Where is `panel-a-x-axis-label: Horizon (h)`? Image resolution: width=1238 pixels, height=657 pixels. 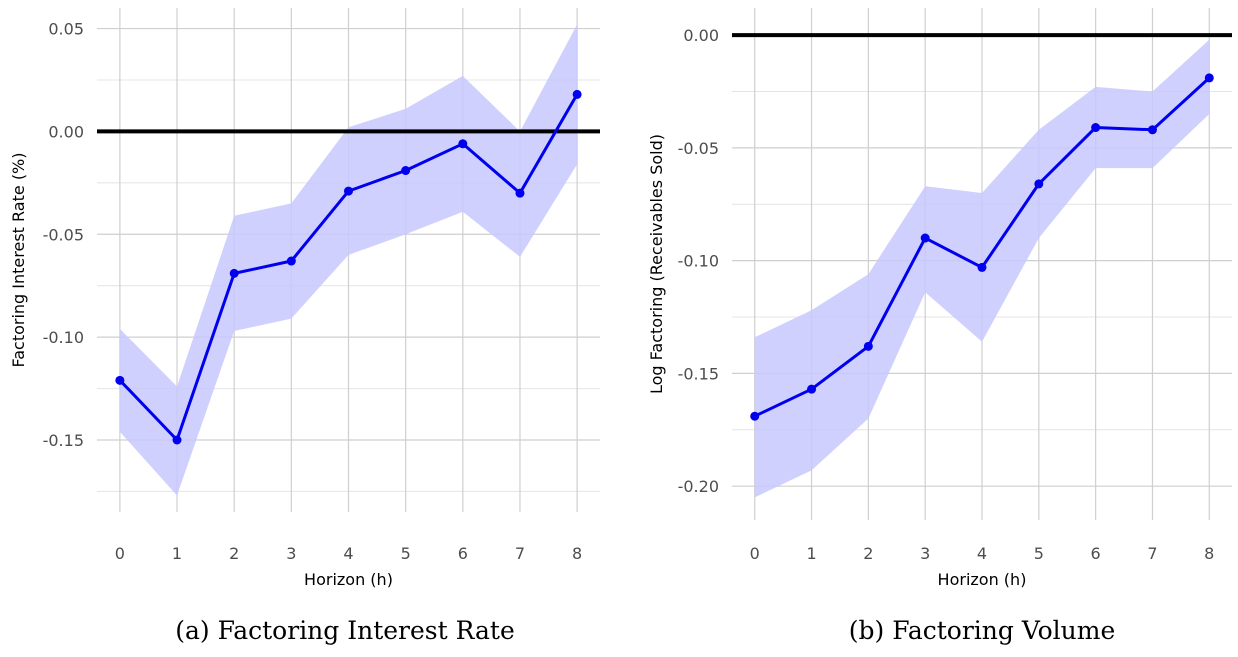 panel-a-x-axis-label: Horizon (h) is located at coordinates (348, 579).